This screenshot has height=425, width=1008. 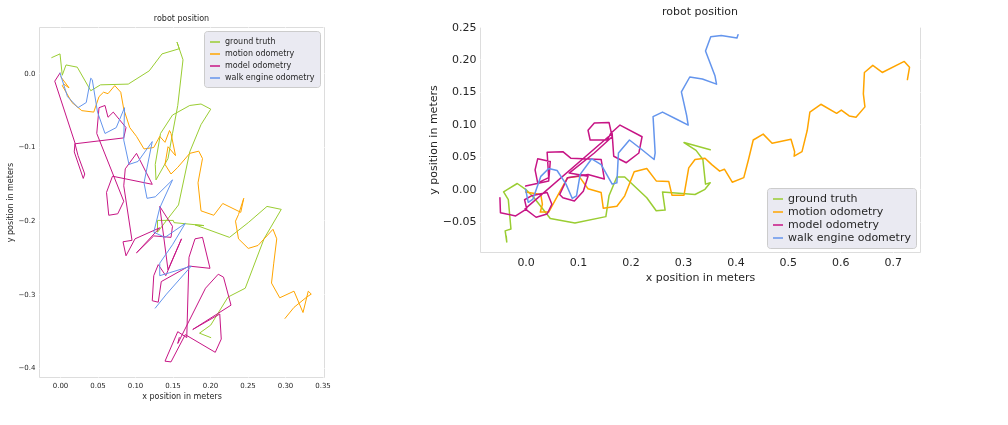 What do you see at coordinates (464, 124) in the screenshot?
I see `y-tick-label: 0.10` at bounding box center [464, 124].